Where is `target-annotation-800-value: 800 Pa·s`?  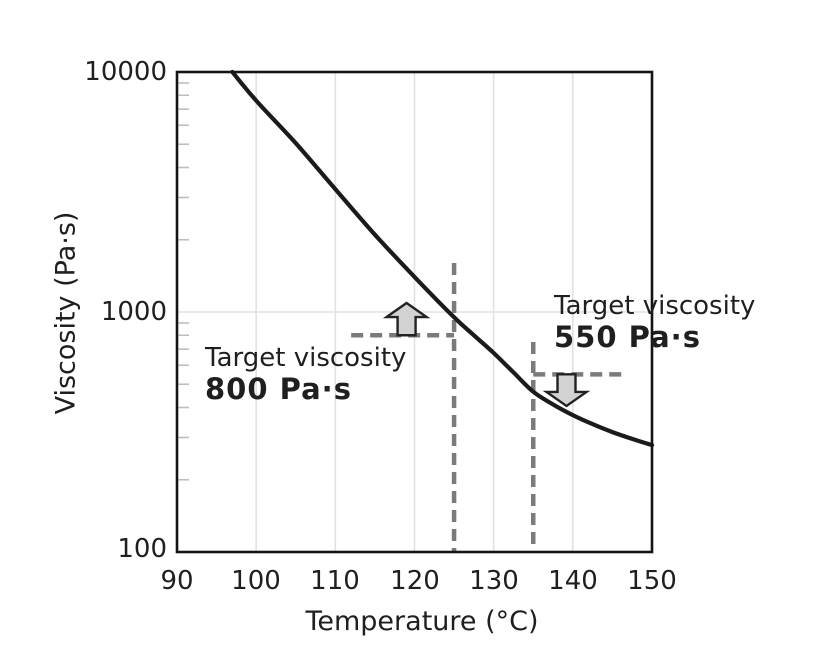
target-annotation-800-value: 800 Pa·s is located at coordinates (278, 389).